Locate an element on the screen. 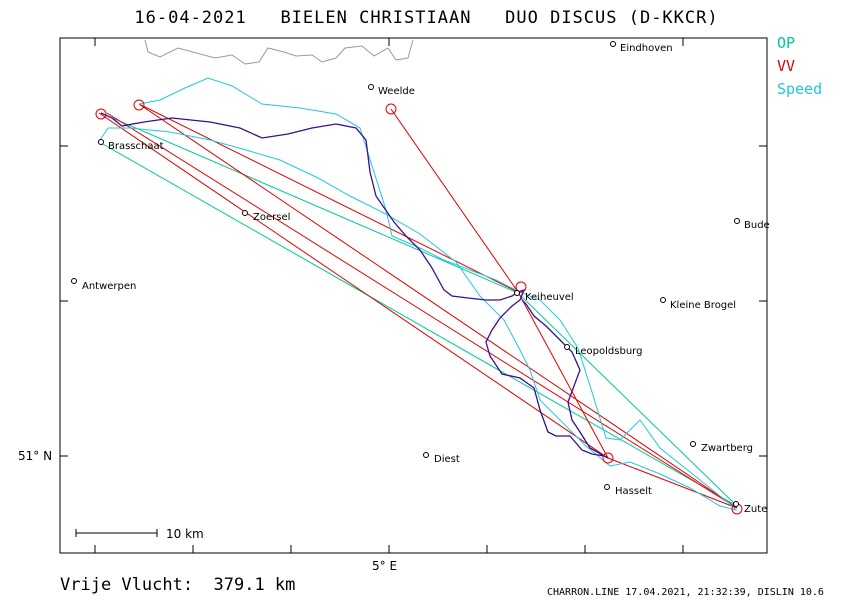  country-border is located at coordinates (279, 52).